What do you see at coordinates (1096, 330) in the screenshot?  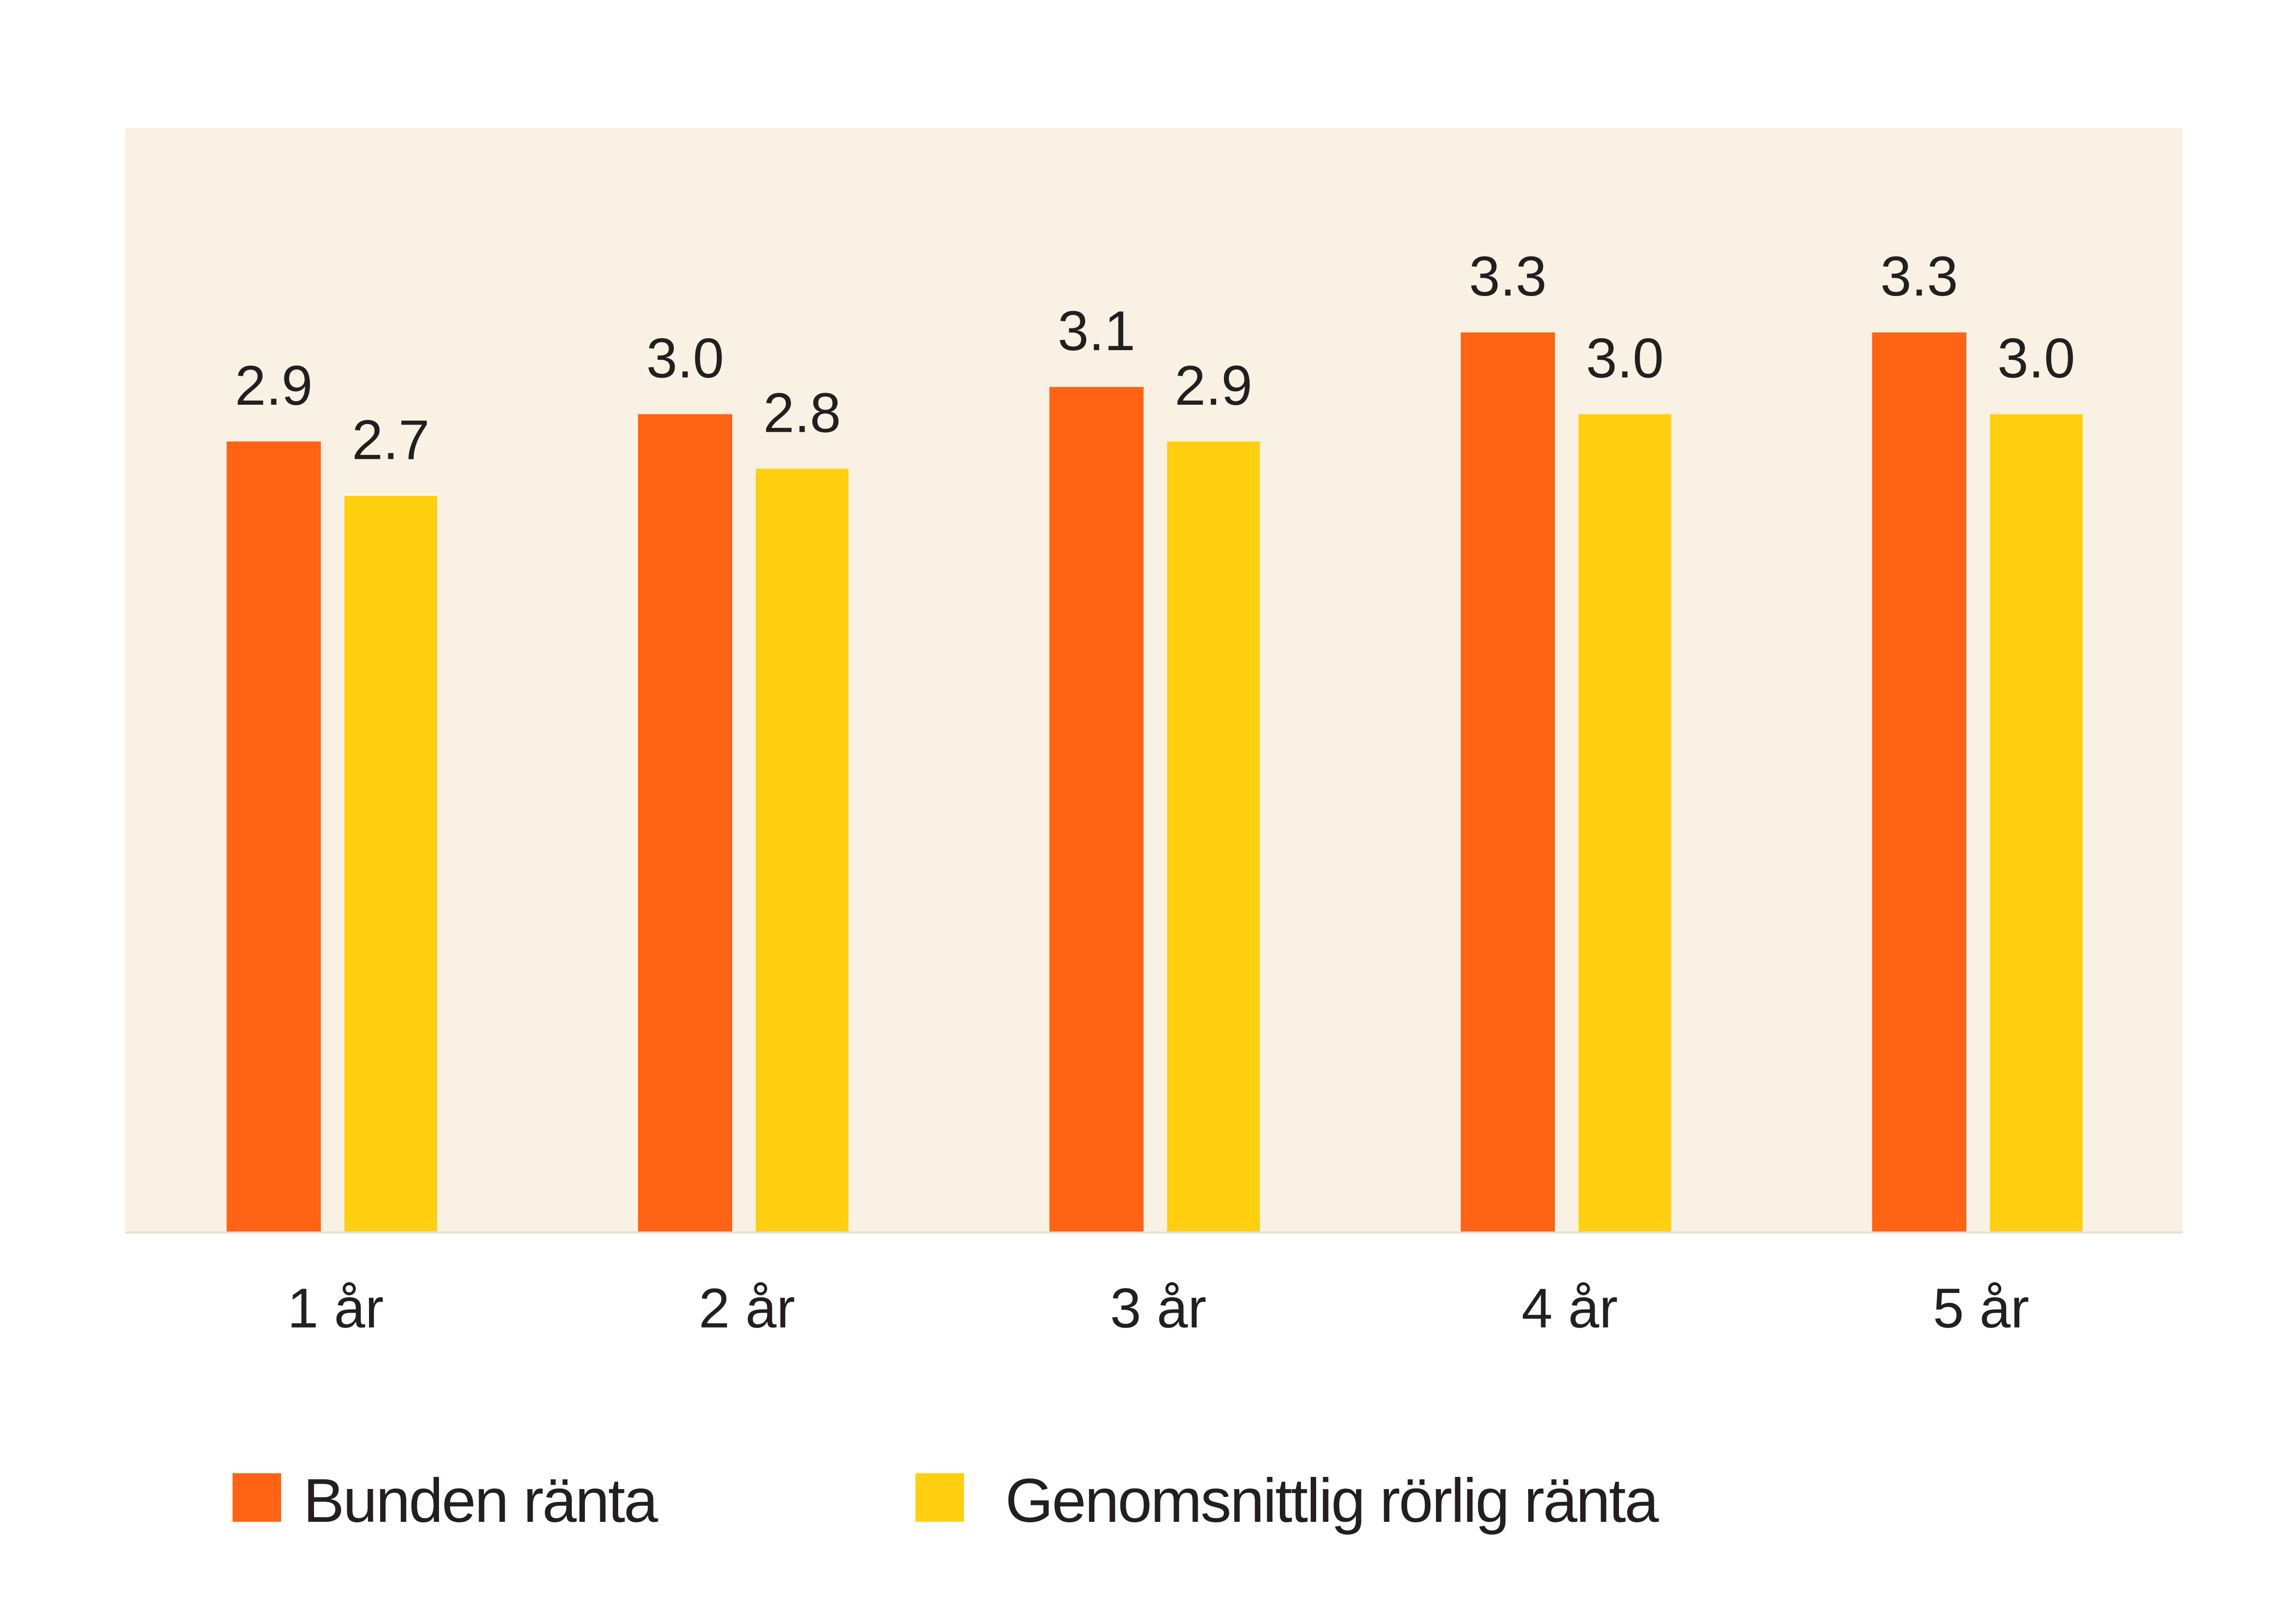 I see `data-label: 3.1` at bounding box center [1096, 330].